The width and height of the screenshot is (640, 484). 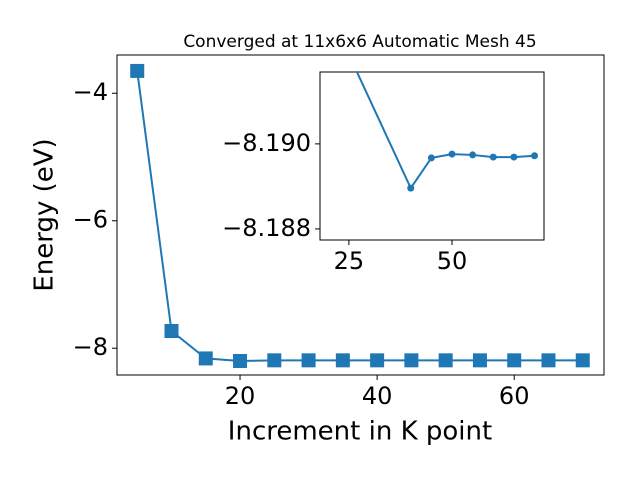 I want to click on x-tick-label: 60, so click(x=514, y=396).